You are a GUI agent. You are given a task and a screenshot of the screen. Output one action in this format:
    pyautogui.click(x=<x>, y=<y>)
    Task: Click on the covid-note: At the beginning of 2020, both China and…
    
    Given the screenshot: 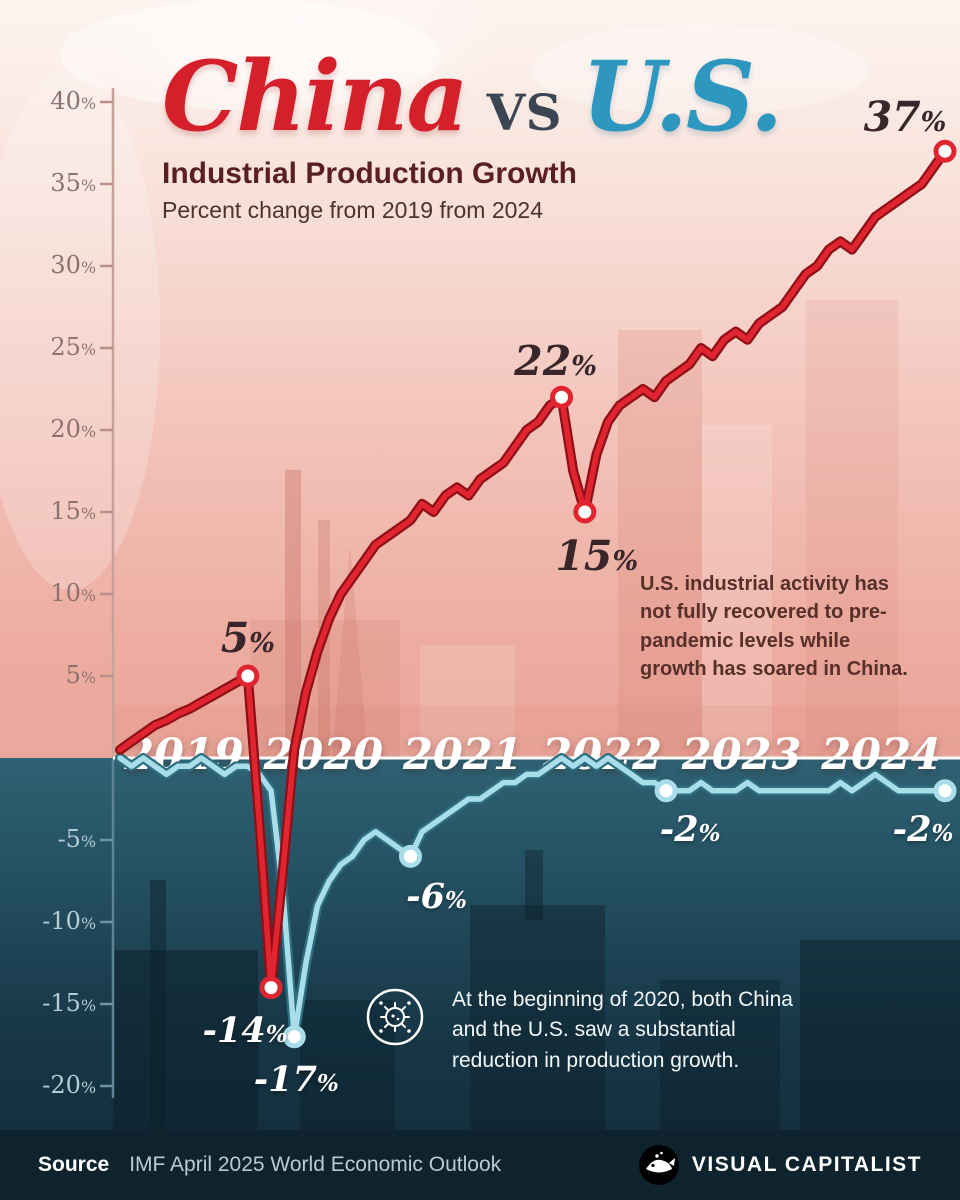 What is the action you would take?
    pyautogui.click(x=622, y=1030)
    